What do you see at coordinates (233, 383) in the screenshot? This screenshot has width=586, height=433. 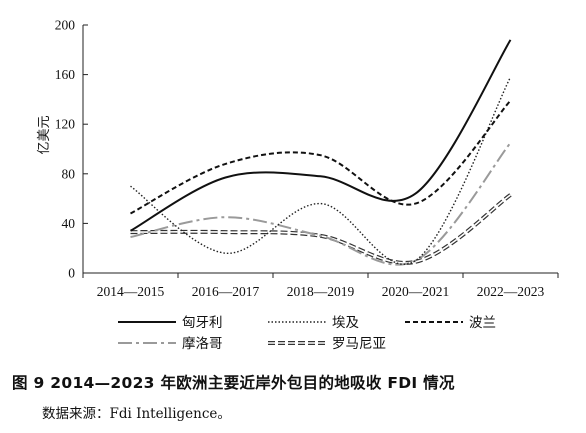 I see `figure-caption: 图 9 2014—2023 年欧洲主要近岸外包目的地吸收 FDI 情况` at bounding box center [233, 383].